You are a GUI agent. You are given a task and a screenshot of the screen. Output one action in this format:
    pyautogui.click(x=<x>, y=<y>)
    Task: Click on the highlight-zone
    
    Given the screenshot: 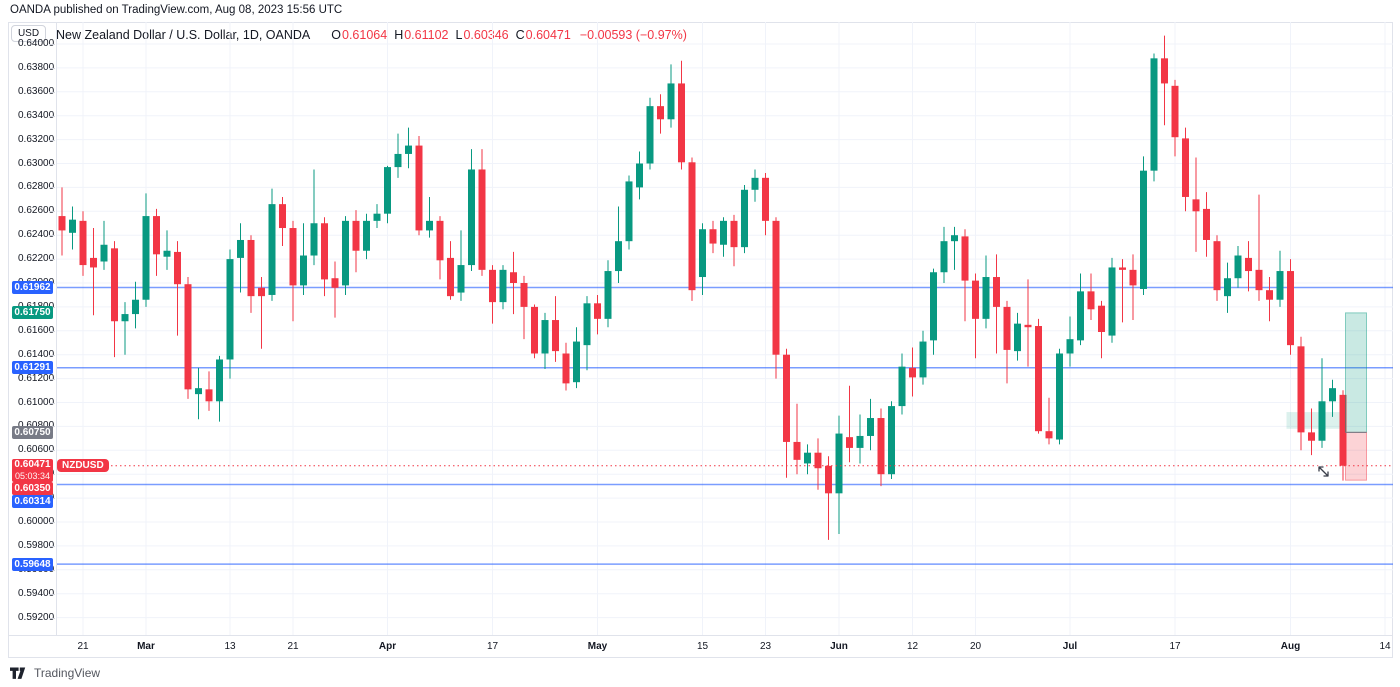 What is the action you would take?
    pyautogui.click(x=1316, y=420)
    